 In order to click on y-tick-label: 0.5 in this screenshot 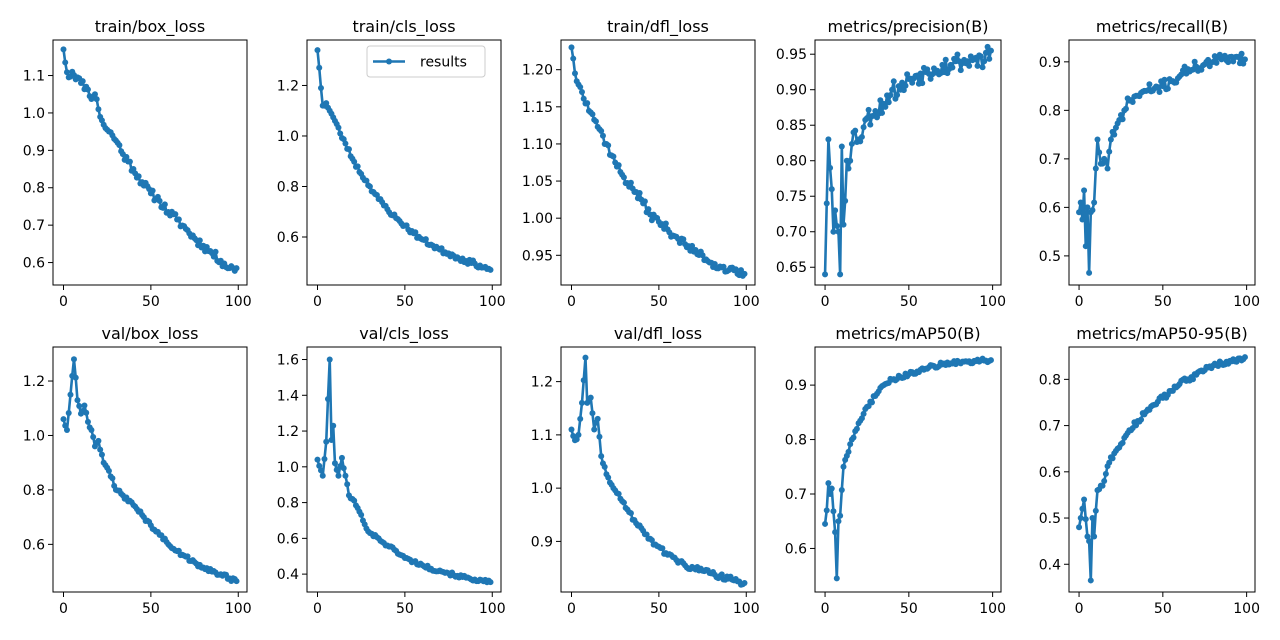, I will do `click(1050, 257)`.